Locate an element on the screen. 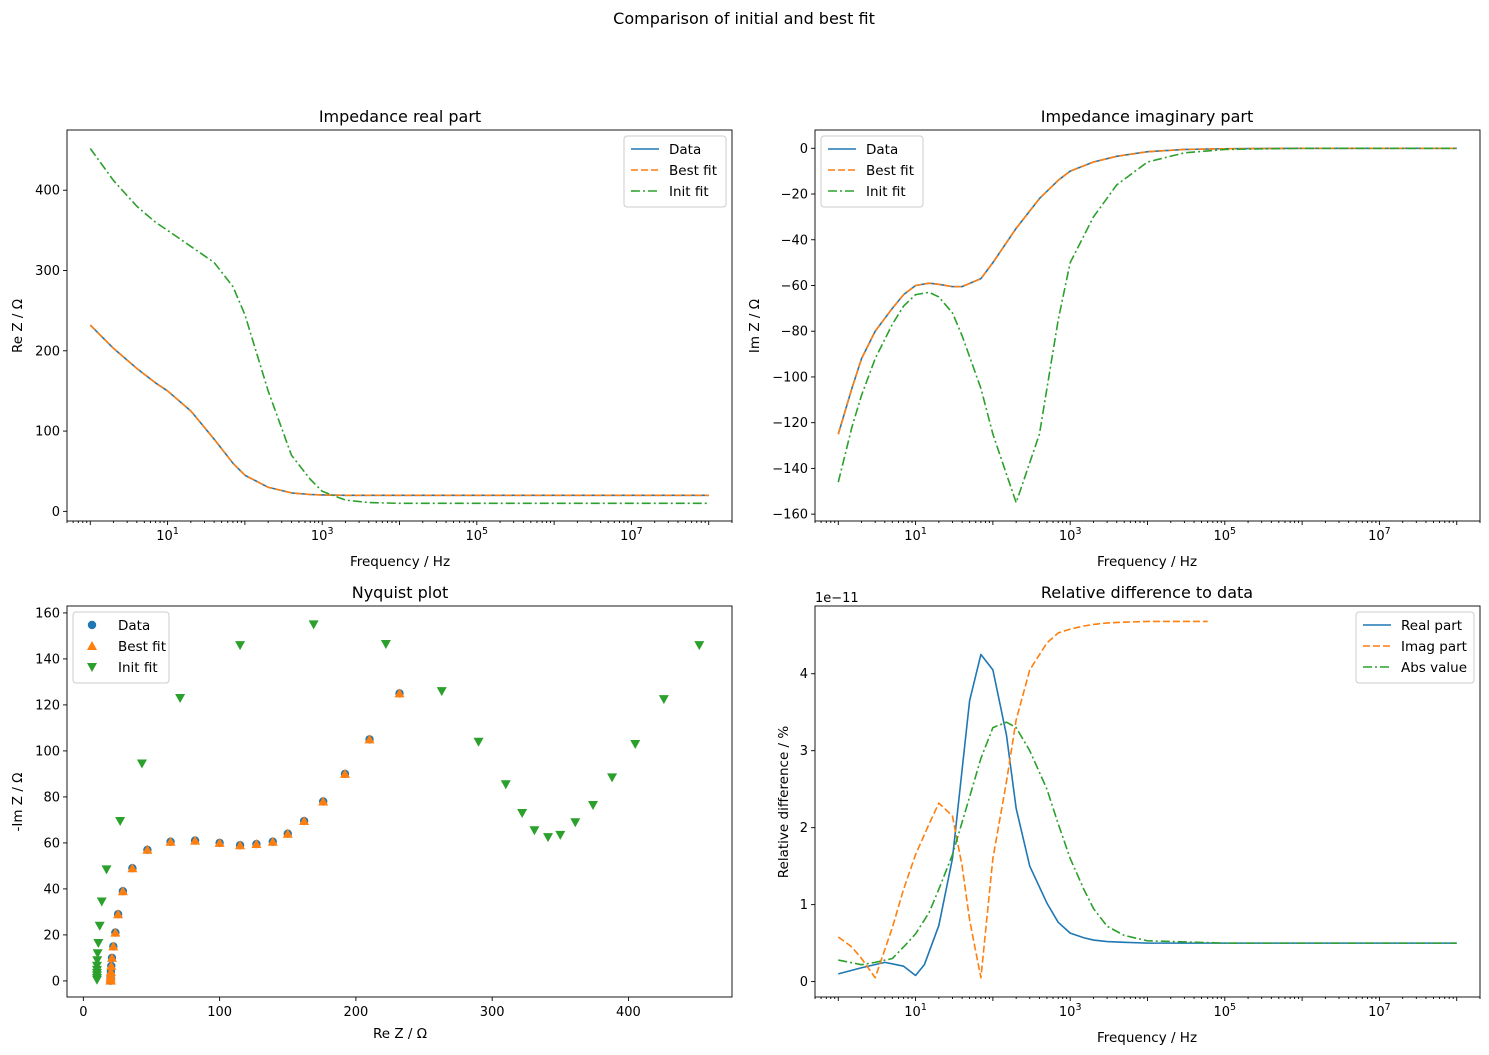 The image size is (1489, 1055). x-tick-label-nyquist: 200 is located at coordinates (355, 1012).